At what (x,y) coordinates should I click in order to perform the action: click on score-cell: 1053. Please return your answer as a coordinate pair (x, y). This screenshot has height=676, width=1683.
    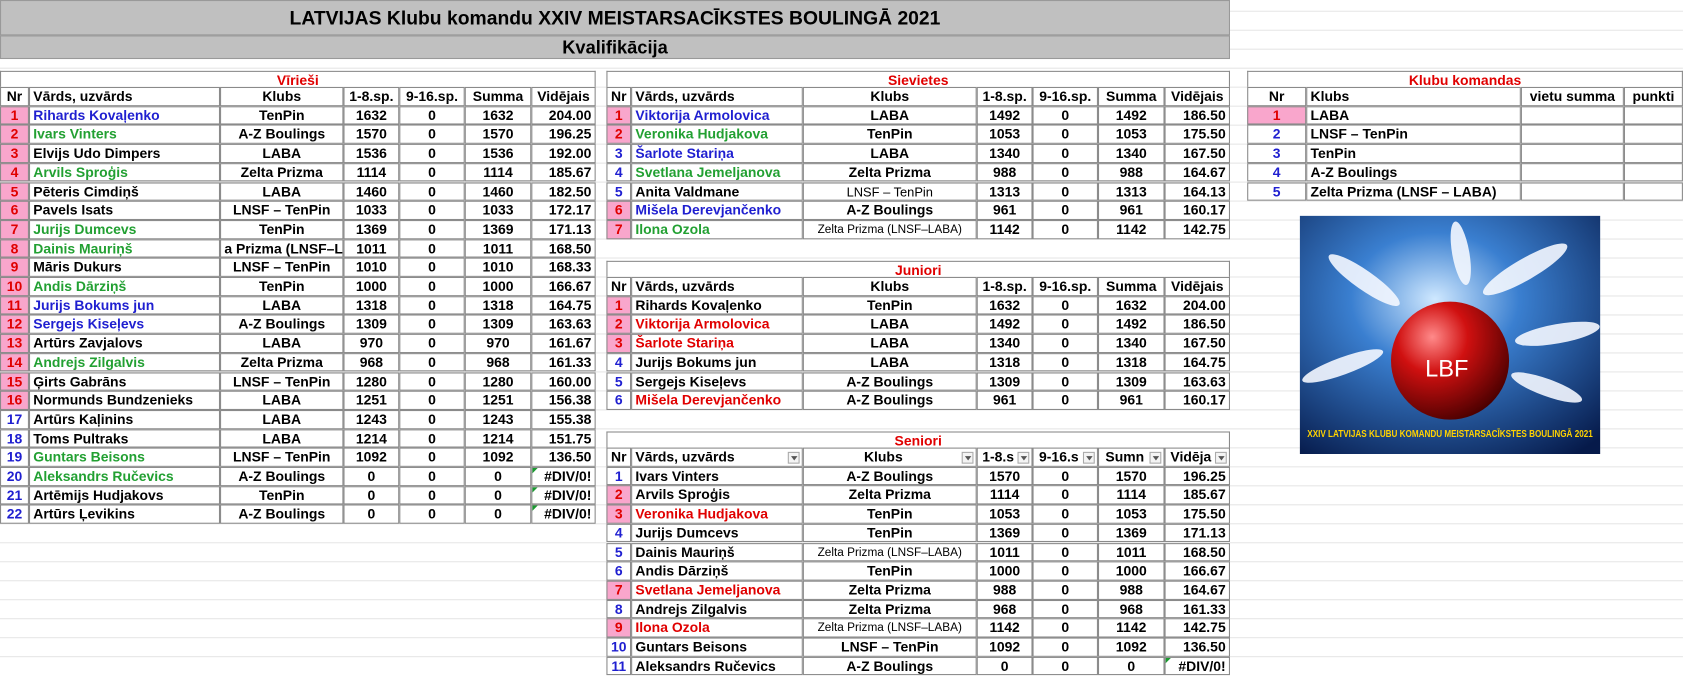
    Looking at the image, I should click on (1131, 134).